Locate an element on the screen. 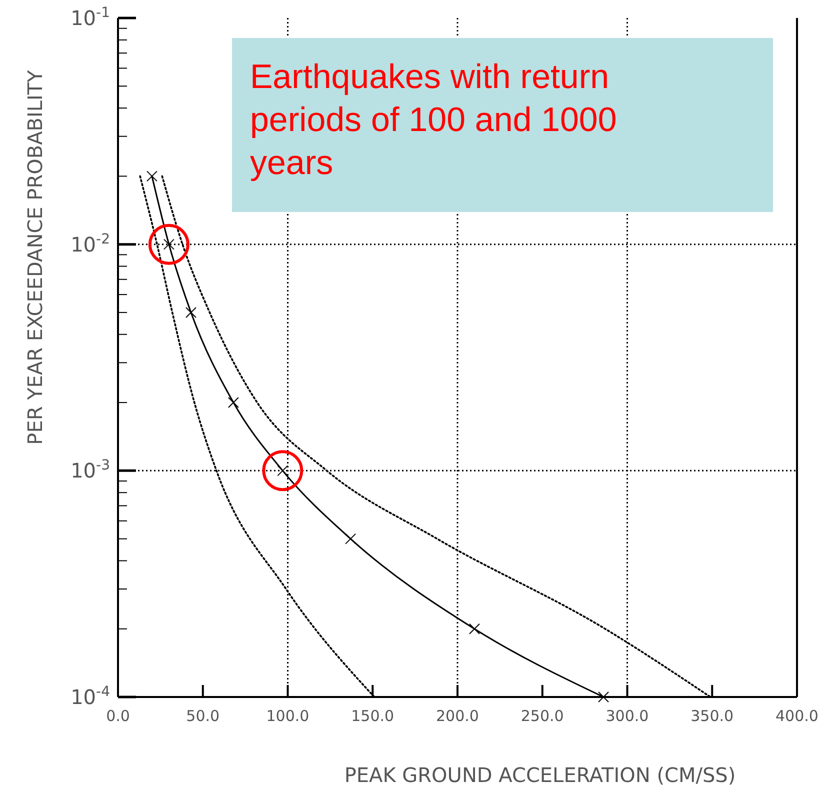 The height and width of the screenshot is (794, 821). x-tick-label: 100.0 is located at coordinates (288, 716).